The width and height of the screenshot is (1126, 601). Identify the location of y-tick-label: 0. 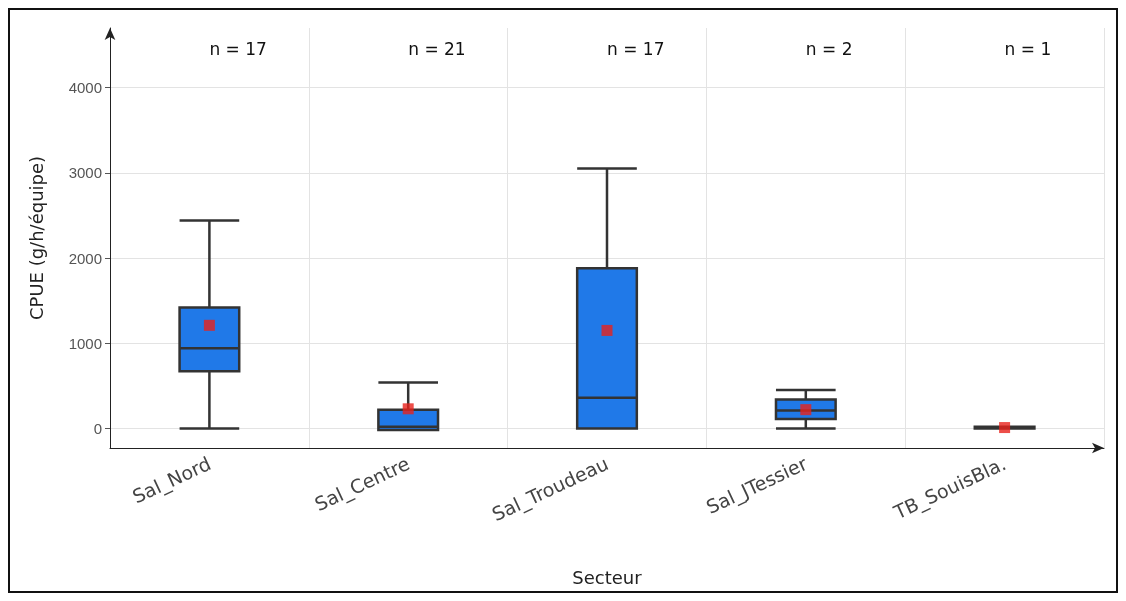
(97, 428).